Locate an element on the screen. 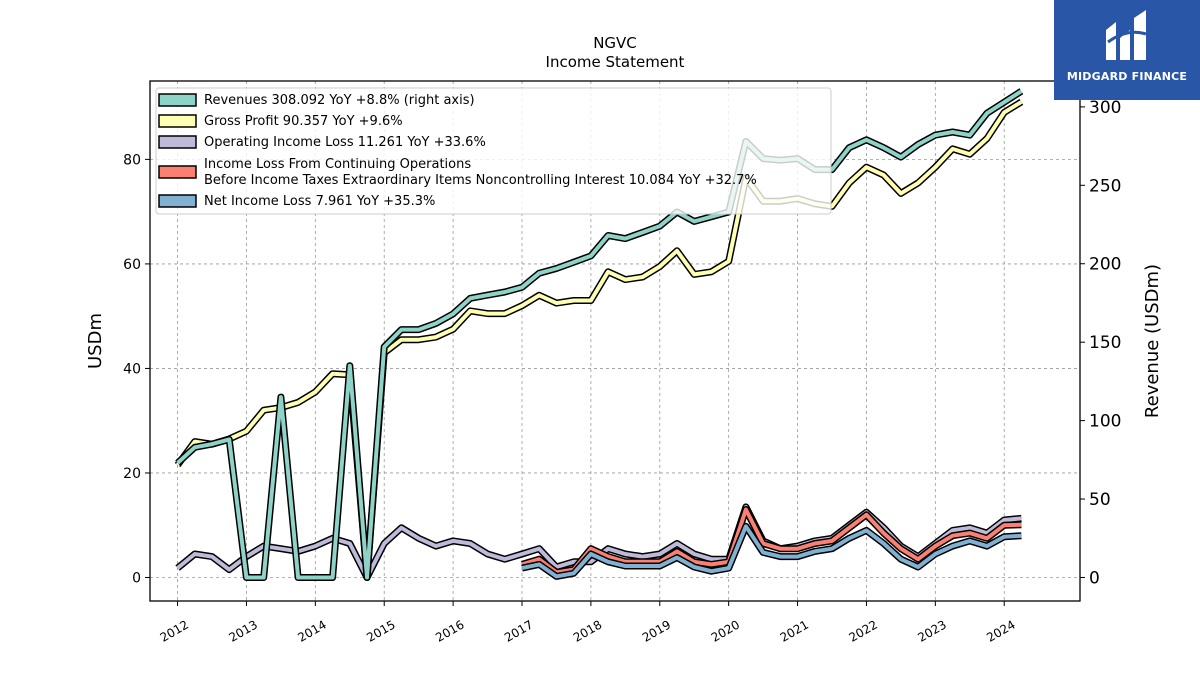  x-tick-label: 2018 is located at coordinates (587, 630).